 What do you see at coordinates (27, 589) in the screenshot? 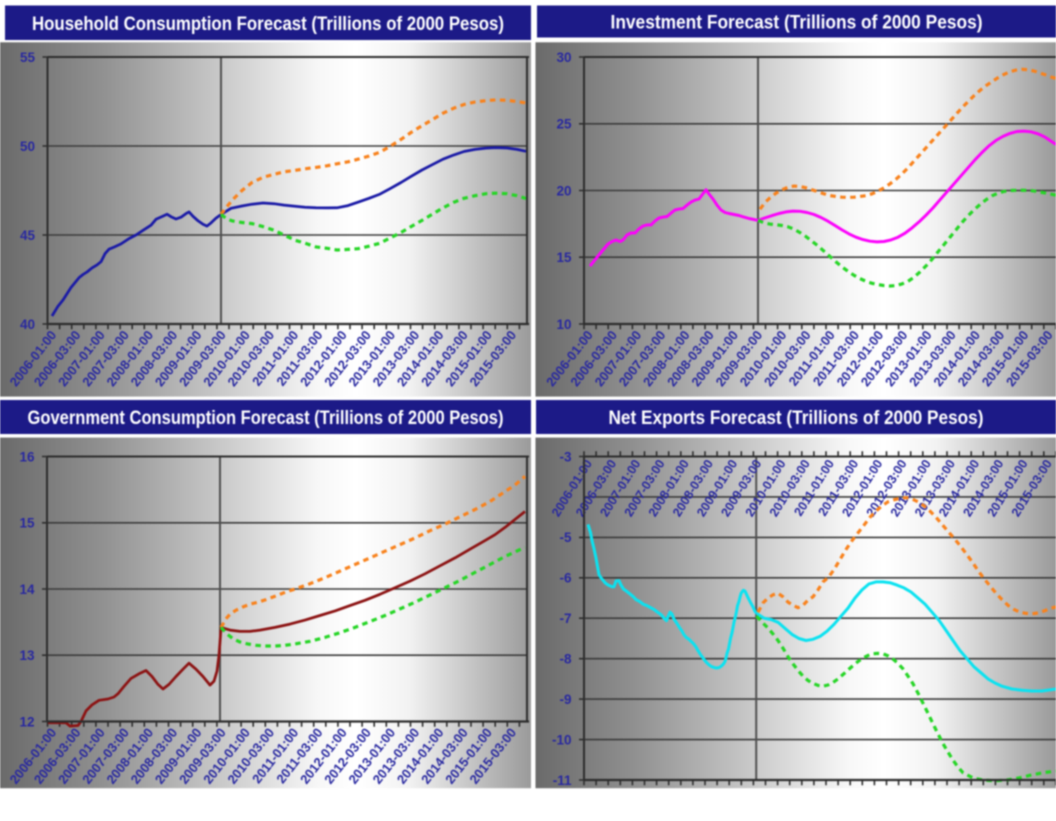
I see `svg-text: 14` at bounding box center [27, 589].